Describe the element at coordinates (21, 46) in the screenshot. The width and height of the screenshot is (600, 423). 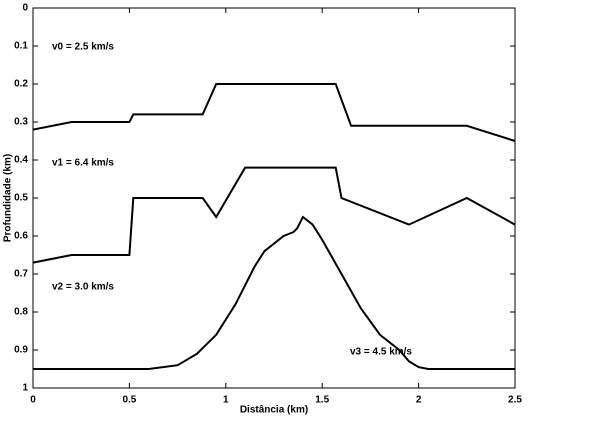
I see `y-tick-label: 0.1` at that location.